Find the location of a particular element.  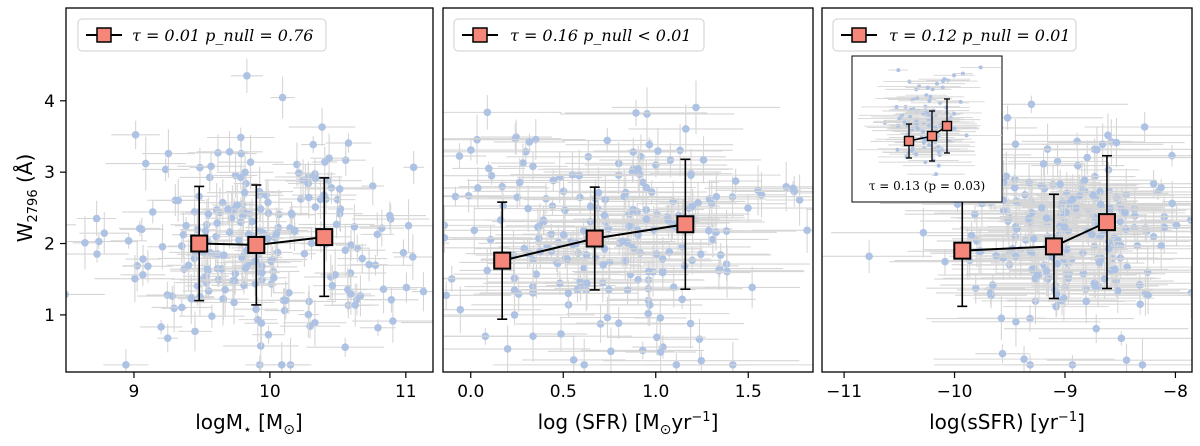

y-tick-label: 3 is located at coordinates (49, 173).